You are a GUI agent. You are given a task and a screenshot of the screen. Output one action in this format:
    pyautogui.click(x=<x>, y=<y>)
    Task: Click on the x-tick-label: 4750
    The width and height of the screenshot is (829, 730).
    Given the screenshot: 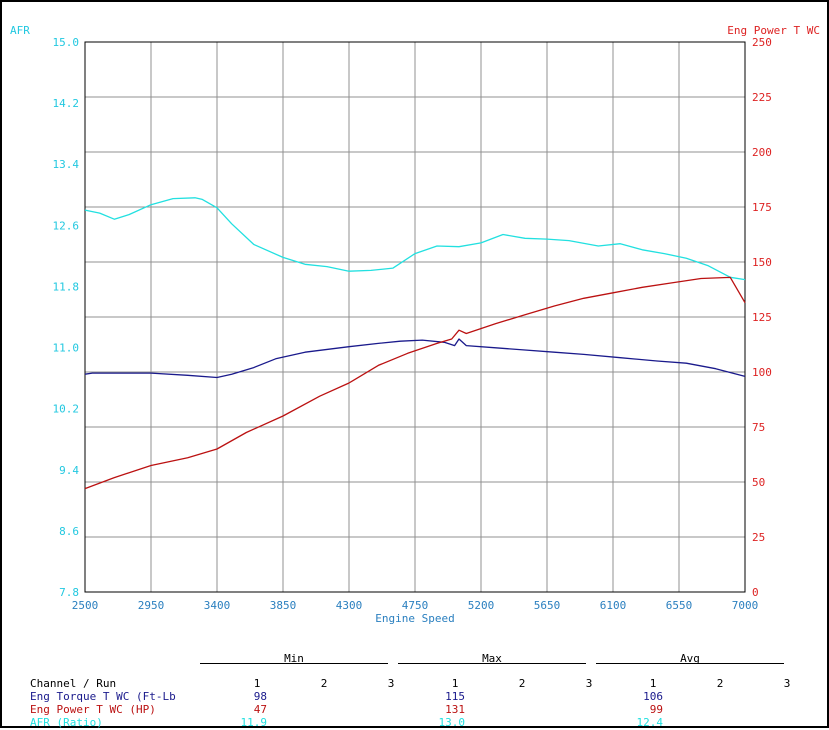 What is the action you would take?
    pyautogui.click(x=415, y=605)
    